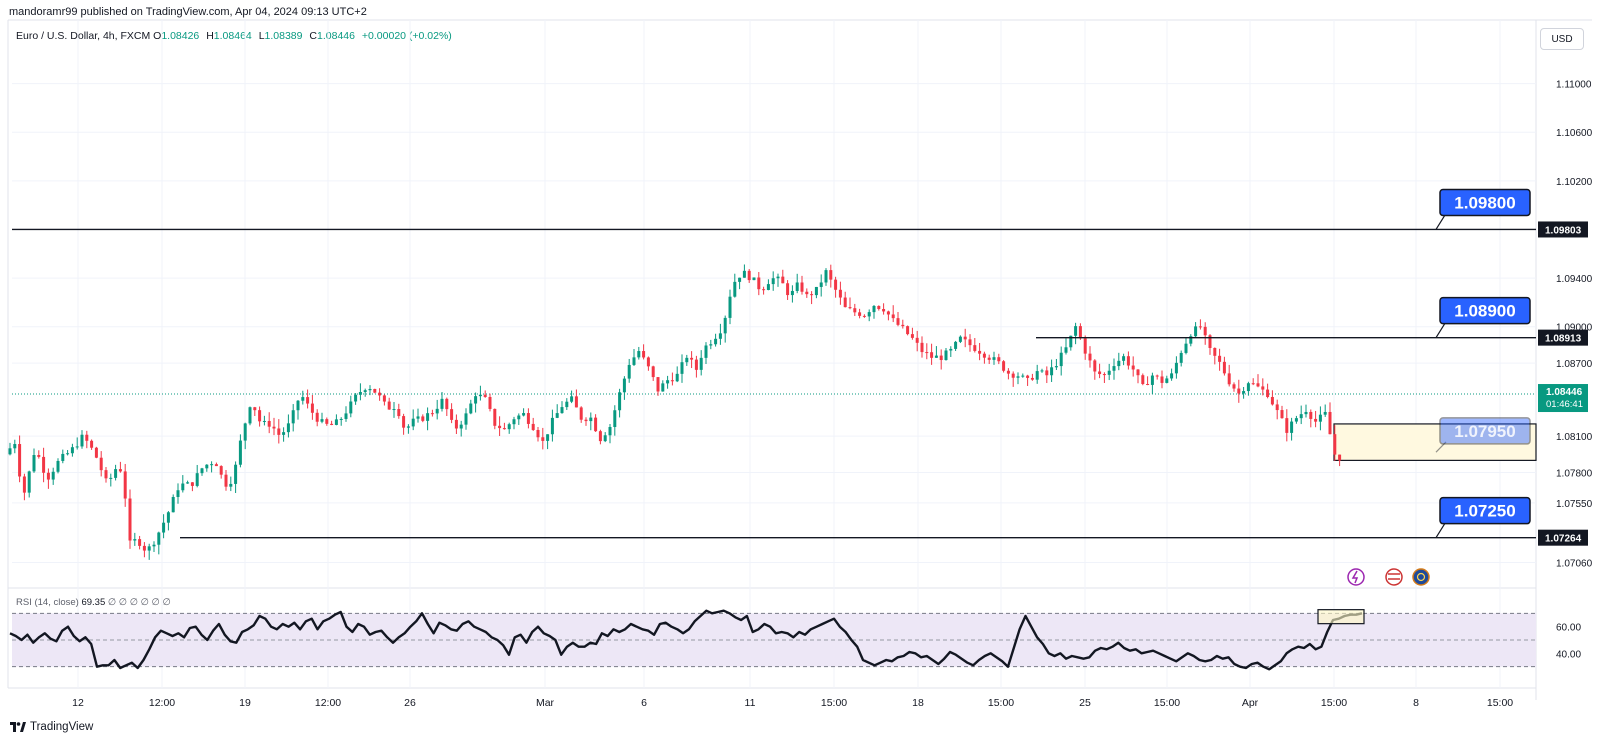 The height and width of the screenshot is (744, 1600). Describe the element at coordinates (1564, 392) in the screenshot. I see `last-price-label: 1.08446` at that location.